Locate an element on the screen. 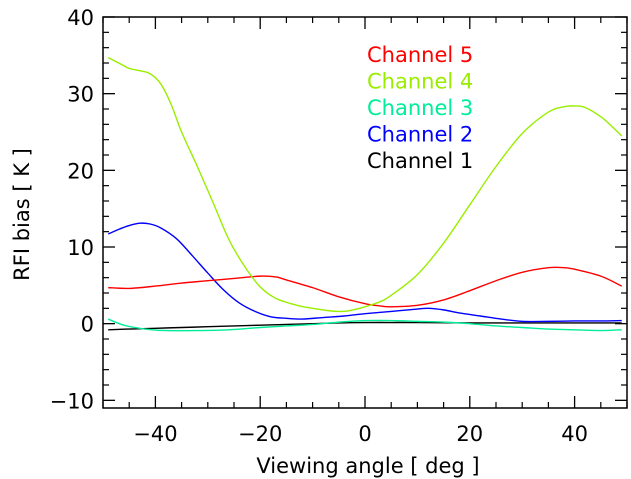 This screenshot has width=631, height=479. x-tick-label: −40 is located at coordinates (155, 434).